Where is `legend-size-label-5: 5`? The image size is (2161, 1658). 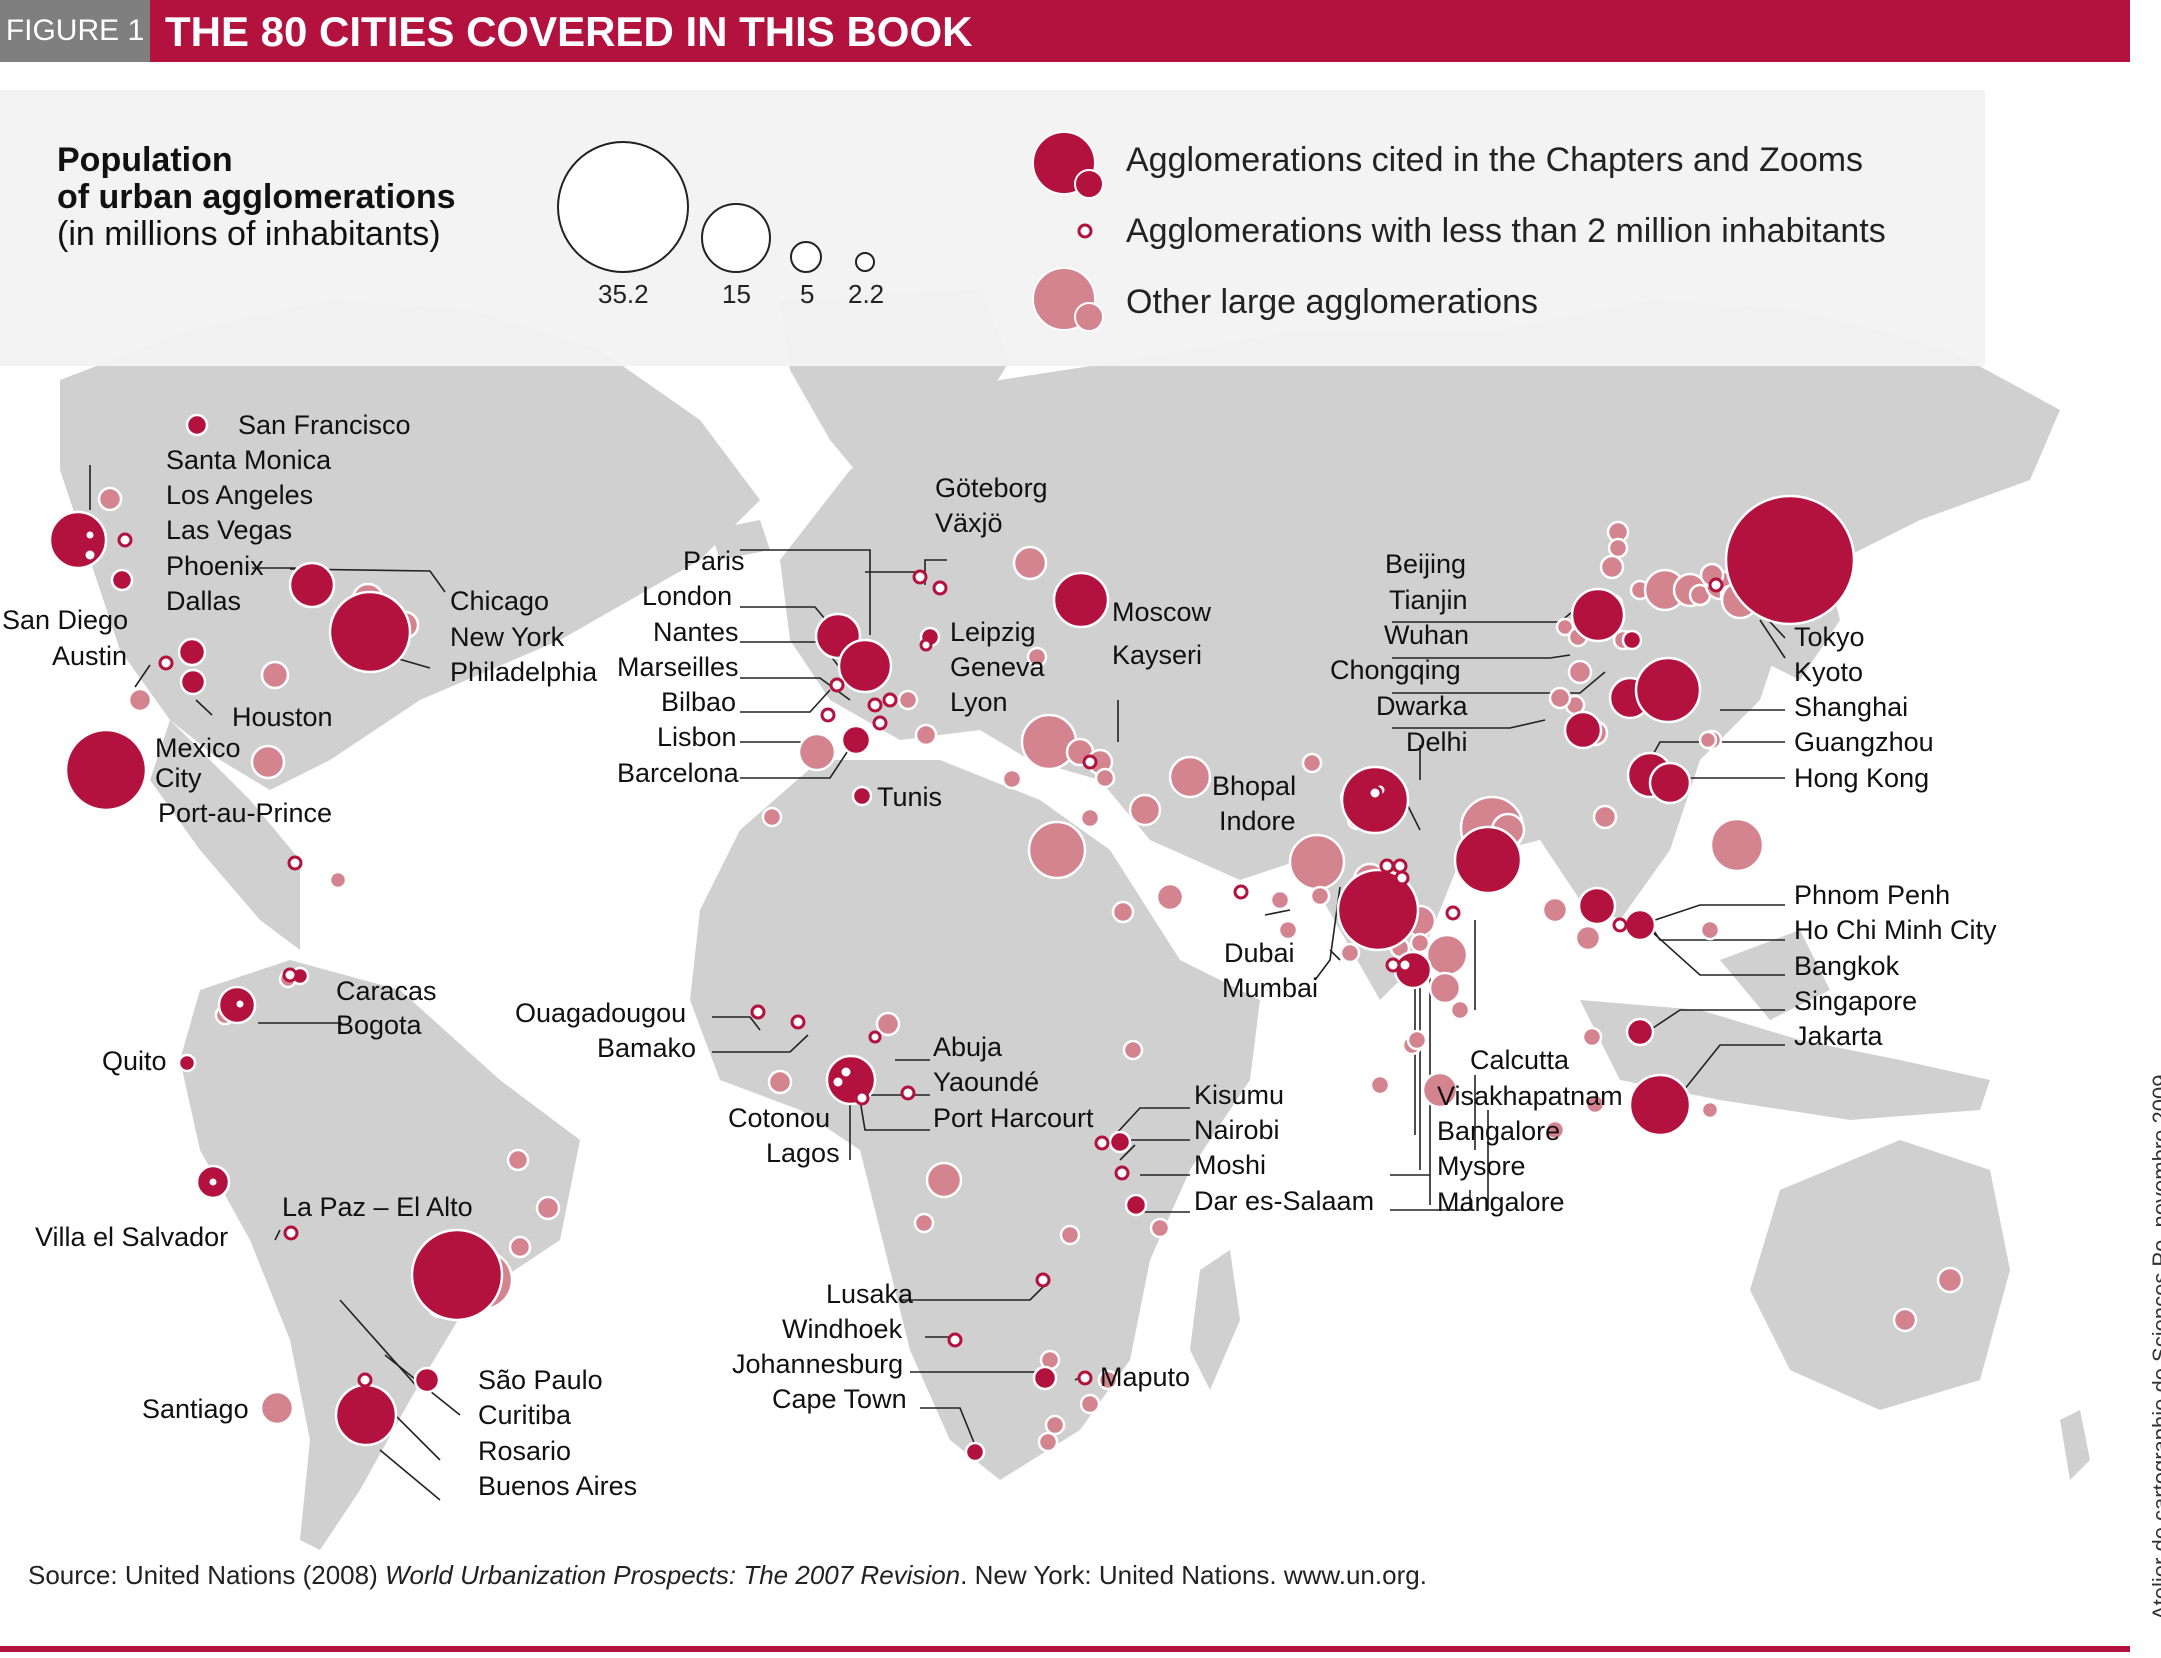
legend-size-label-5: 5 is located at coordinates (807, 294).